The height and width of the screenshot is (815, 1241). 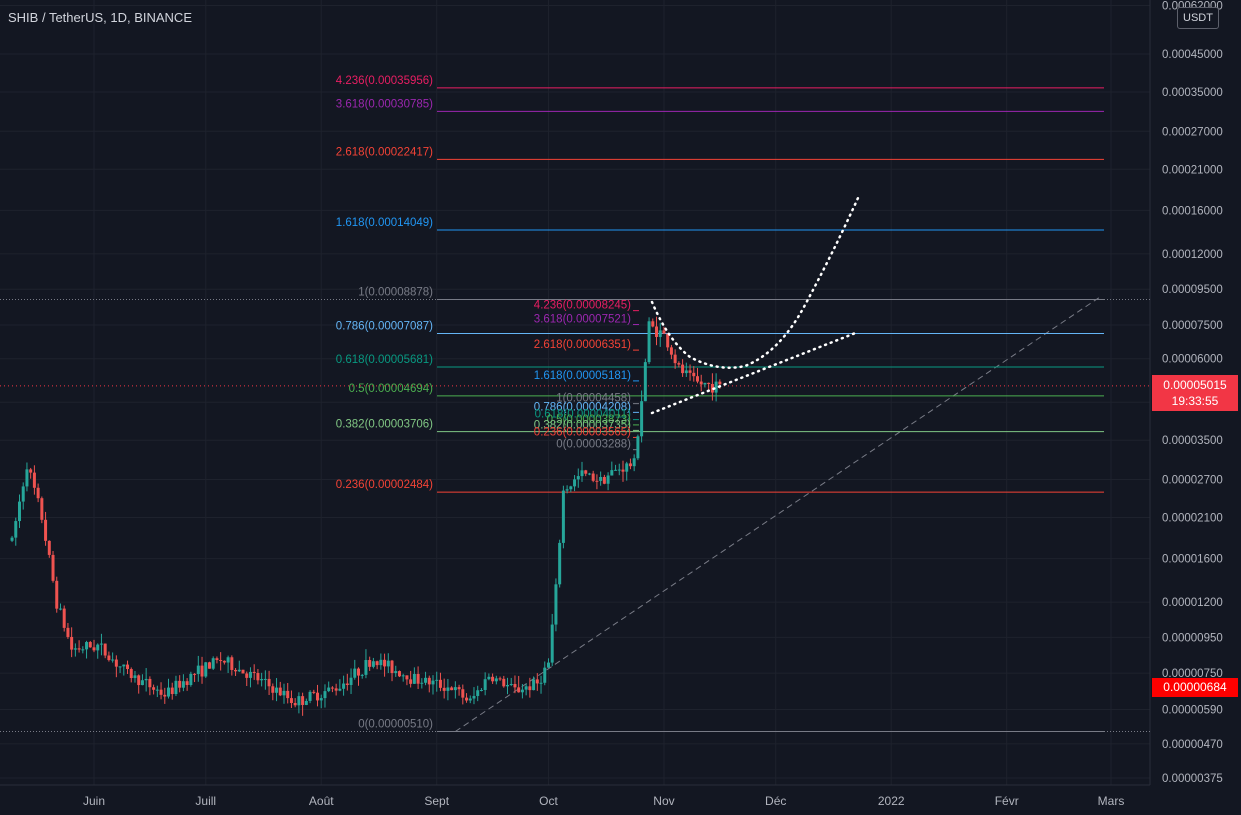 What do you see at coordinates (1192, 441) in the screenshot?
I see `price-tick-label: 0.00003500` at bounding box center [1192, 441].